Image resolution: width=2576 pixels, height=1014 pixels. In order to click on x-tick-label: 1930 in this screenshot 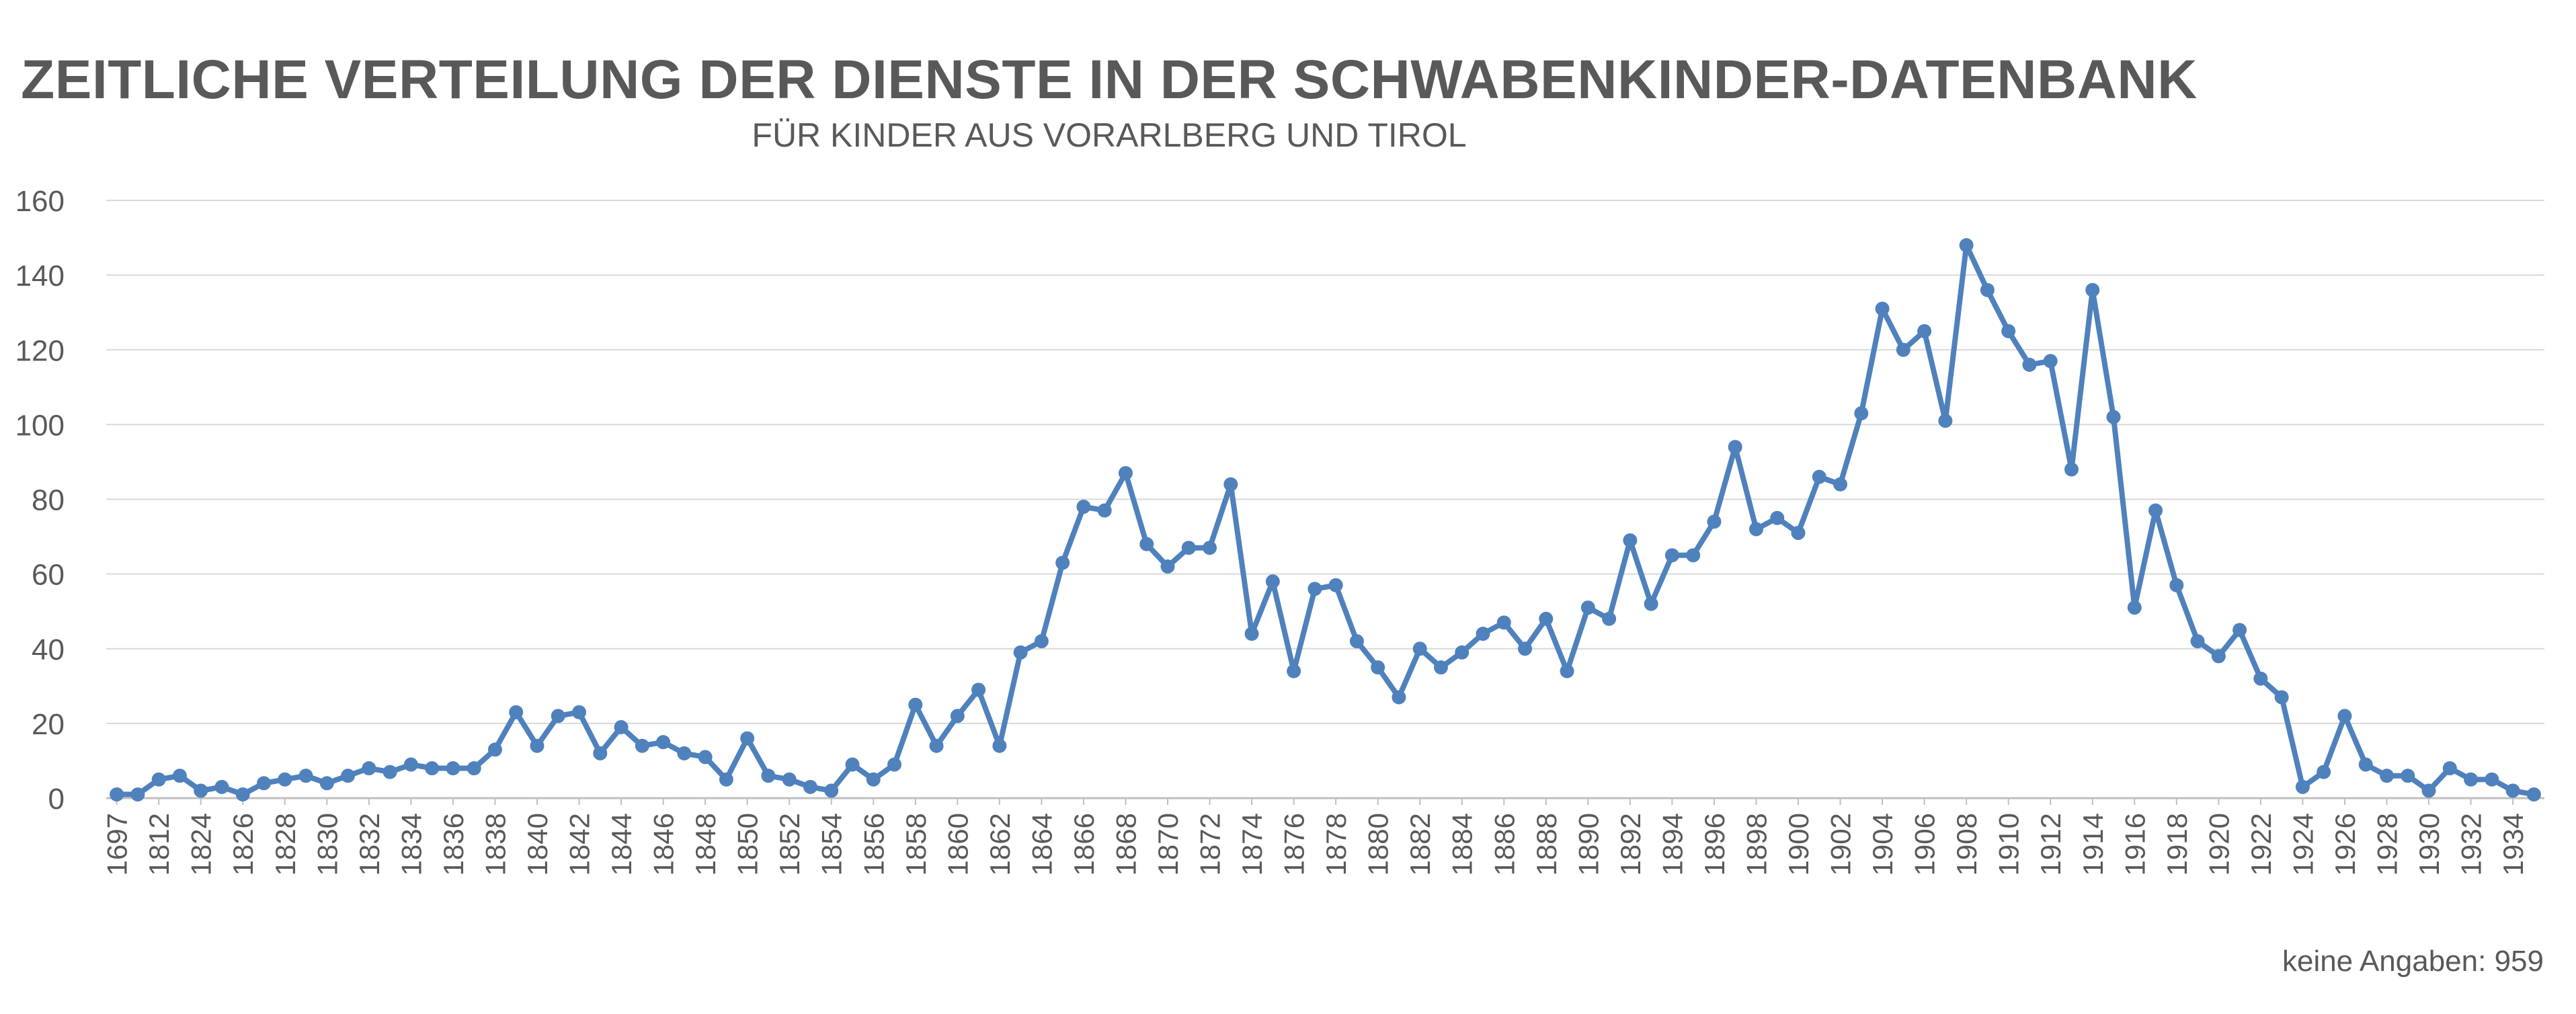, I will do `click(2429, 844)`.